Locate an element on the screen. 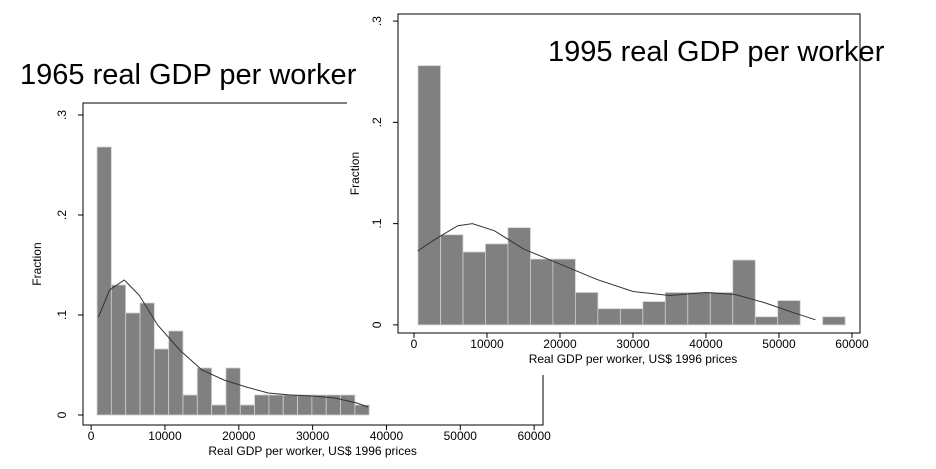 The image size is (936, 469). chart-title: 1995 real GDP per worker is located at coordinates (716, 52).